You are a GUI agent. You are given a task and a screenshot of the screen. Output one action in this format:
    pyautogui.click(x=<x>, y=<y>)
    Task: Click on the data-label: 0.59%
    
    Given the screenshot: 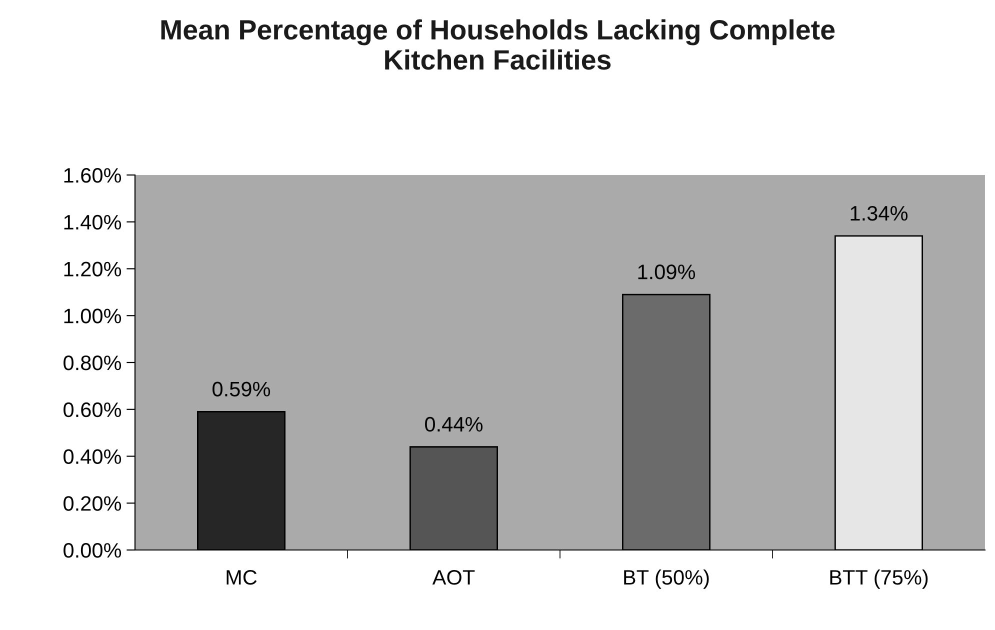 What is the action you would take?
    pyautogui.click(x=241, y=389)
    